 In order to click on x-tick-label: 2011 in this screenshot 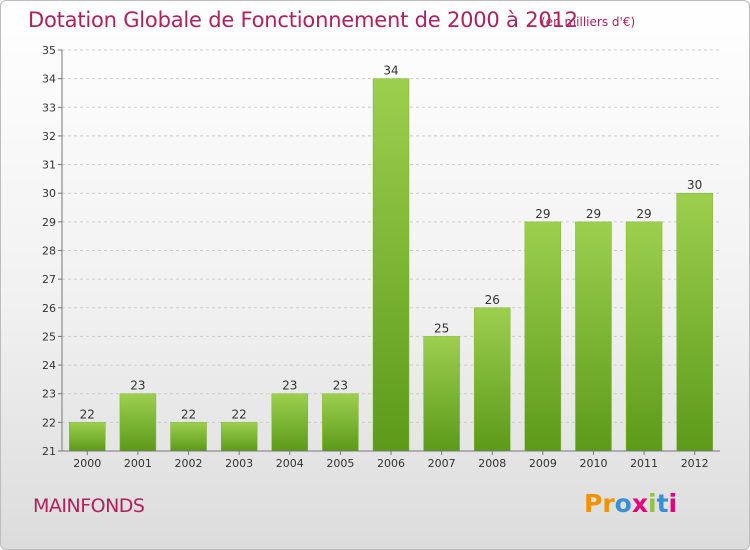, I will do `click(644, 463)`.